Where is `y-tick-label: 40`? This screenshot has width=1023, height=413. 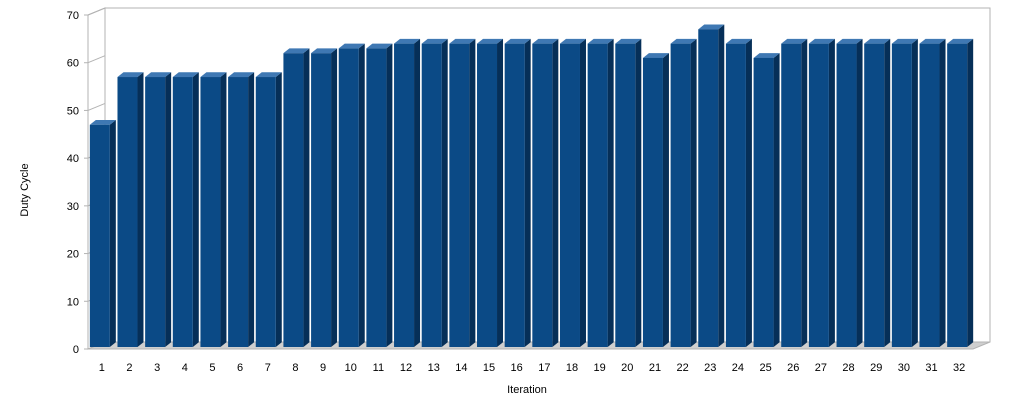 y-tick-label: 40 is located at coordinates (73, 159).